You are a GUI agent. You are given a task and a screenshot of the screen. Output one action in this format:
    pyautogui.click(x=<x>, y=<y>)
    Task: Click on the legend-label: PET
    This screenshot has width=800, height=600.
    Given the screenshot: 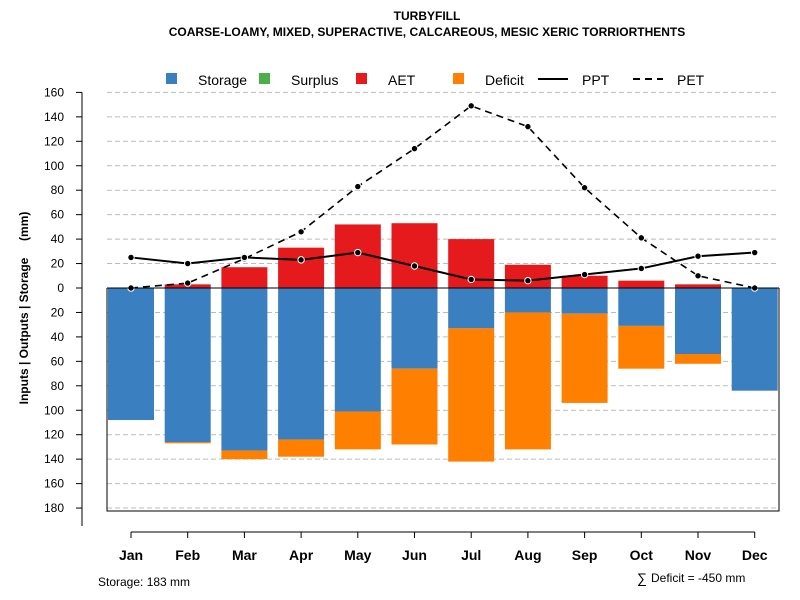 What is the action you would take?
    pyautogui.click(x=691, y=80)
    